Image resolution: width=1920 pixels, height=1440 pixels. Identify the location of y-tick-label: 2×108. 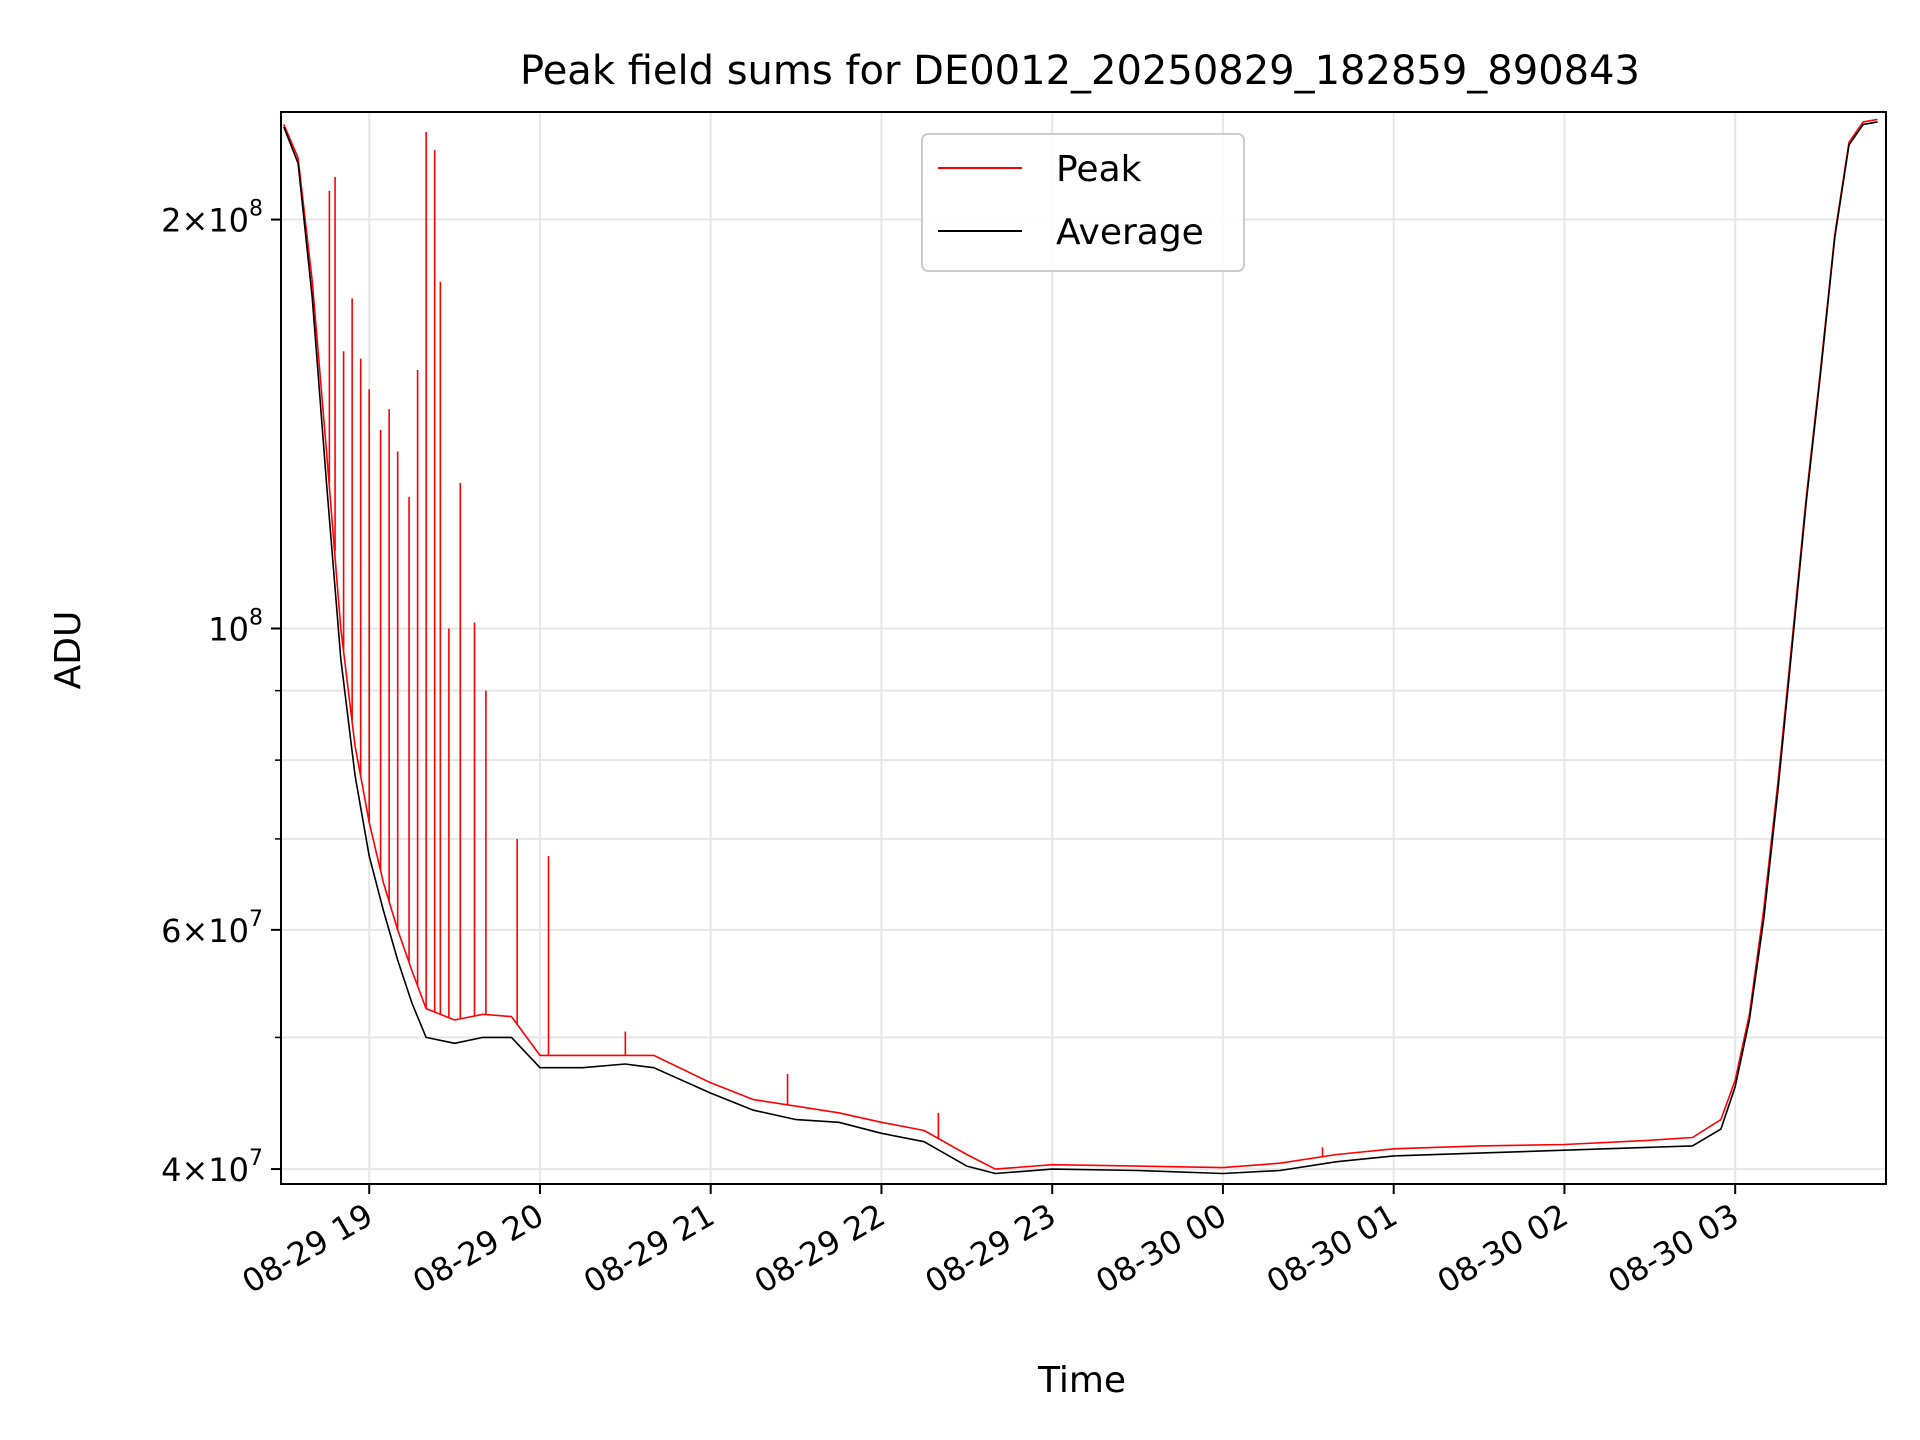
(212, 218).